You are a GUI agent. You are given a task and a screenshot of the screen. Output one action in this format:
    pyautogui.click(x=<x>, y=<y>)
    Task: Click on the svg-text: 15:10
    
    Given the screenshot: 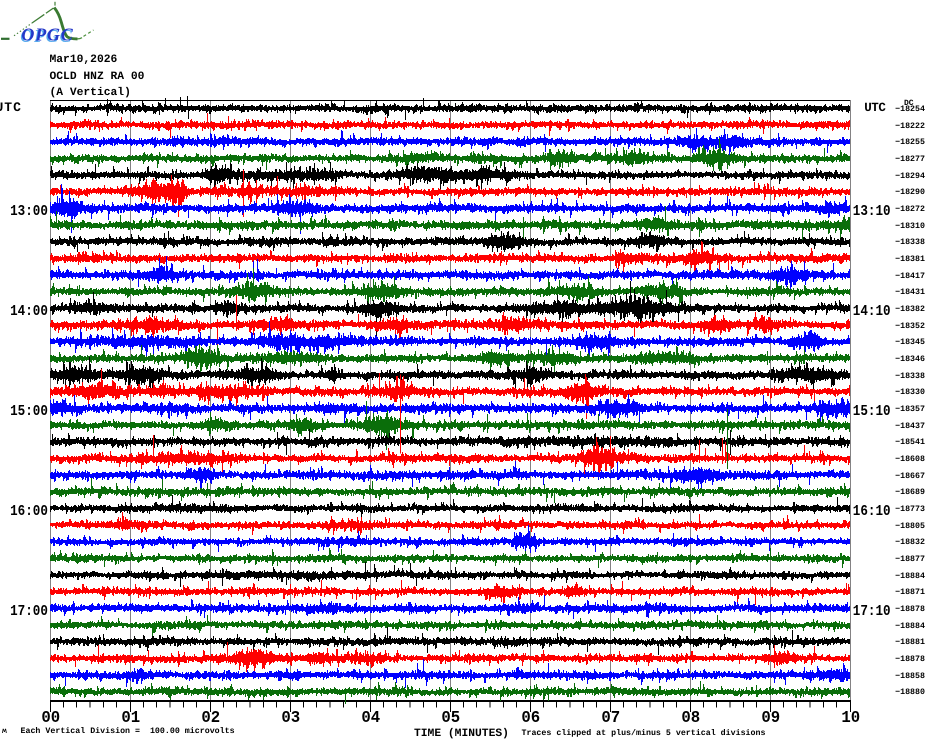 What is the action you would take?
    pyautogui.click(x=872, y=411)
    